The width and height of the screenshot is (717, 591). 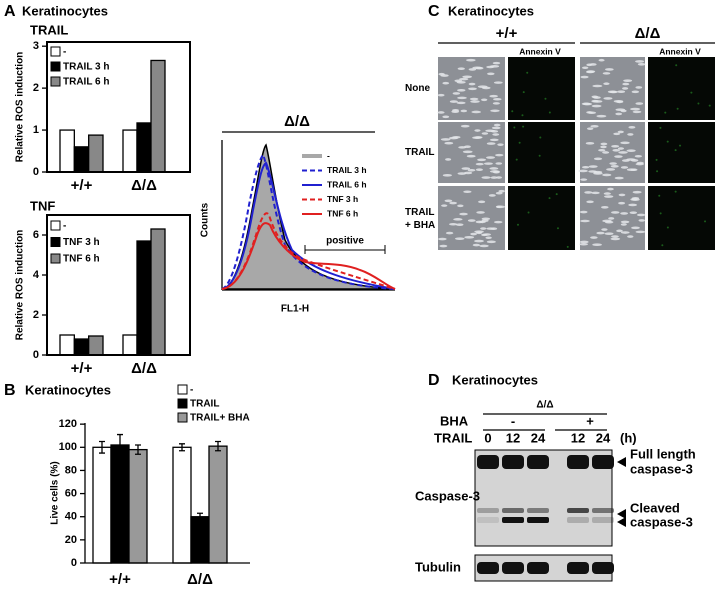 What do you see at coordinates (82, 368) in the screenshot?
I see `x-tick-label: +/+` at bounding box center [82, 368].